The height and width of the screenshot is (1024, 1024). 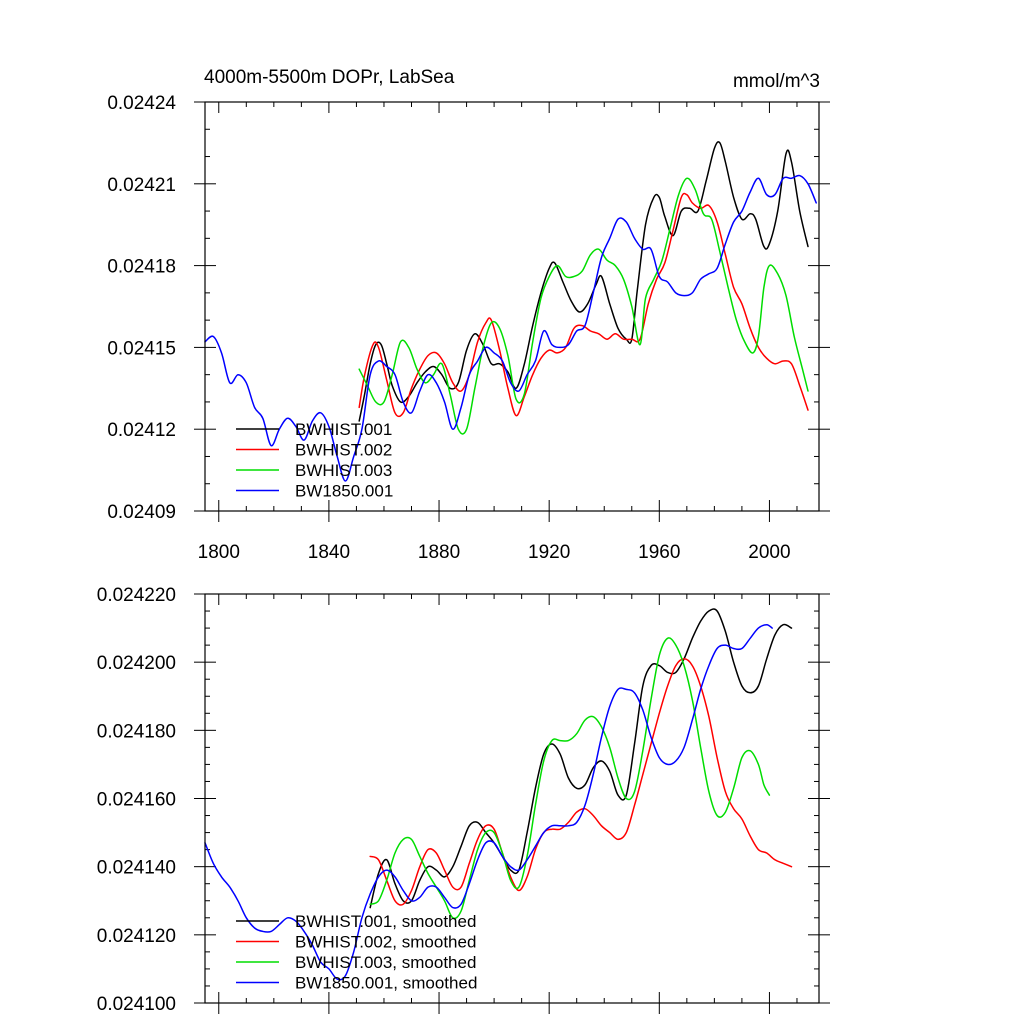 I want to click on legend-label: BWHIST.003, smoothed, so click(x=385, y=962).